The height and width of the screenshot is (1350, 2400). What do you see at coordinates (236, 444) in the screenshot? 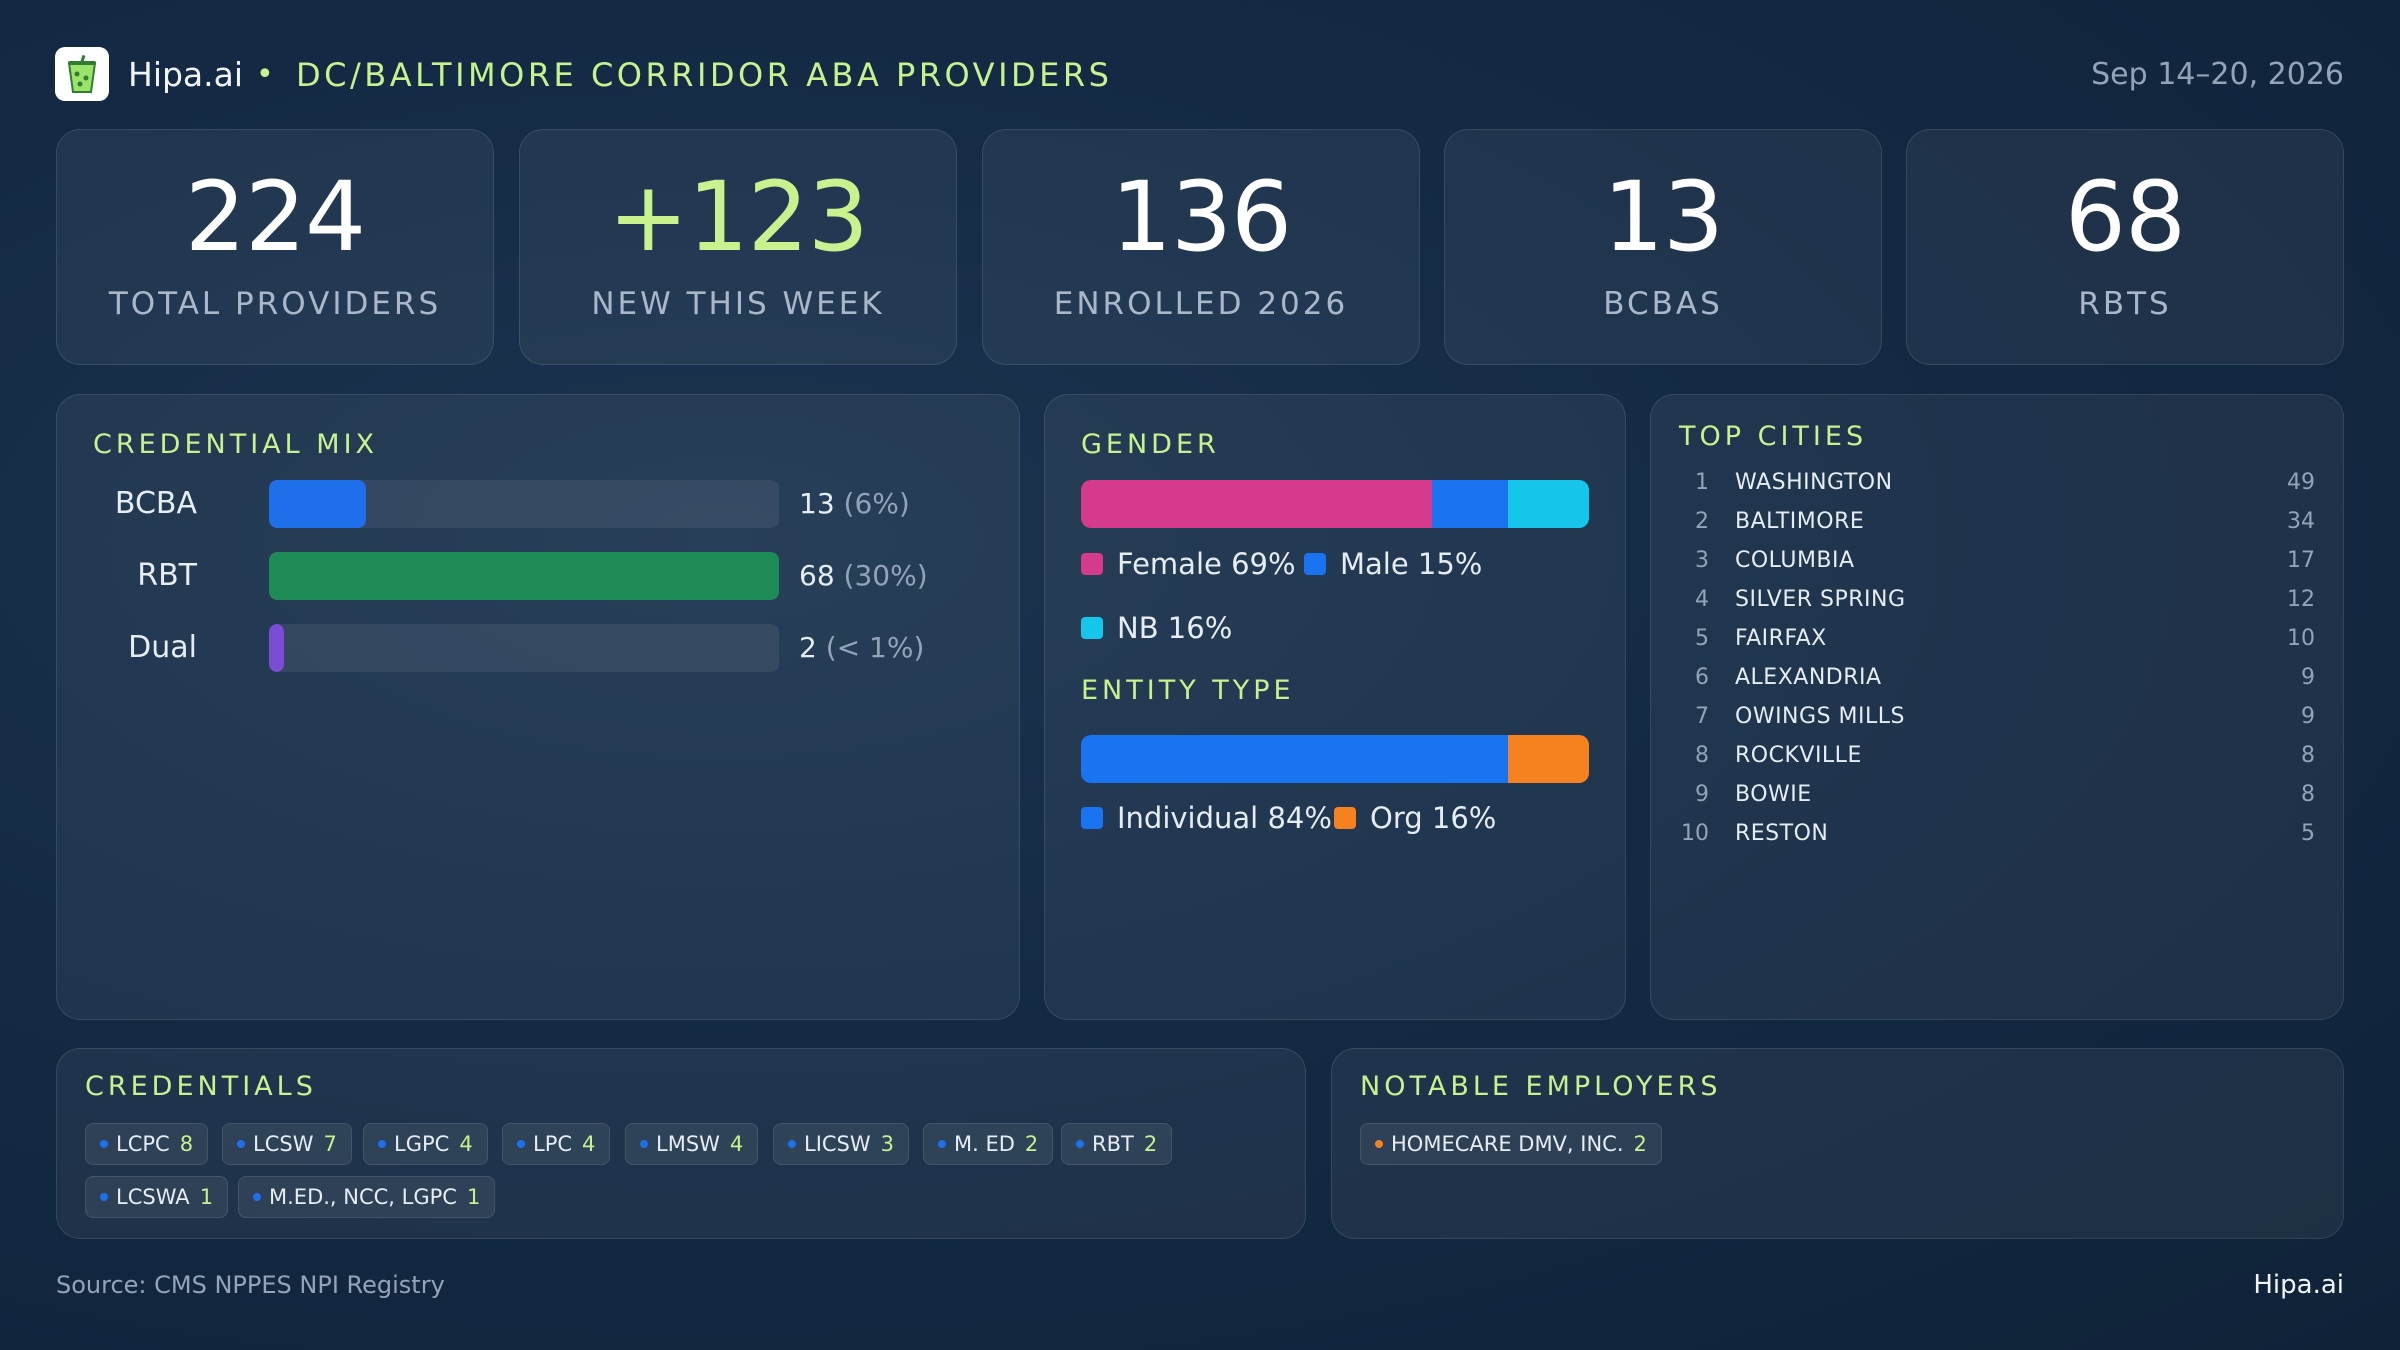
I see `credential-mix-title: CREDENTIAL MIX` at bounding box center [236, 444].